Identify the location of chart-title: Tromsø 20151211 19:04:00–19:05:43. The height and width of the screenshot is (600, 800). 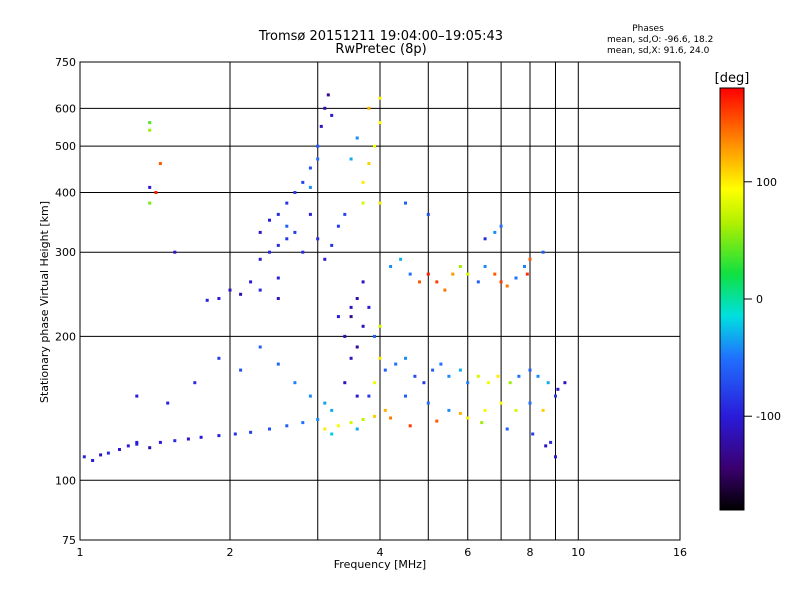
(380, 36).